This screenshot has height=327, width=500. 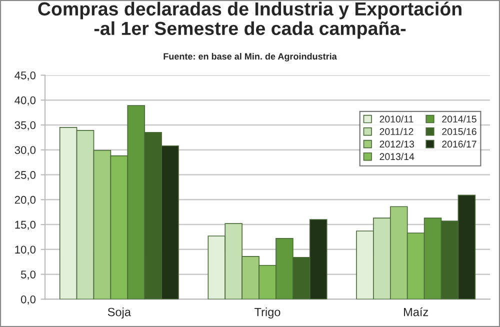 I want to click on y-tick-label: 20,0, so click(x=25, y=201).